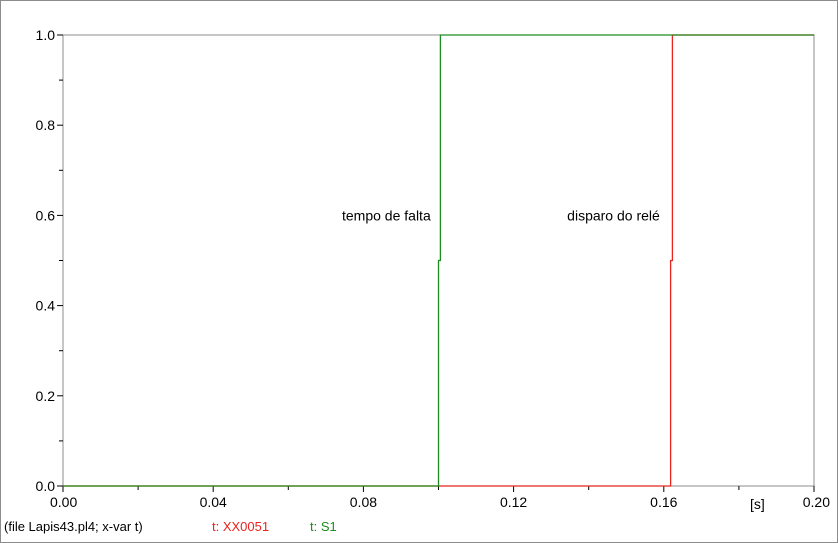 The width and height of the screenshot is (838, 543). Describe the element at coordinates (323, 526) in the screenshot. I see `legend-entry-s1: t: S1` at that location.